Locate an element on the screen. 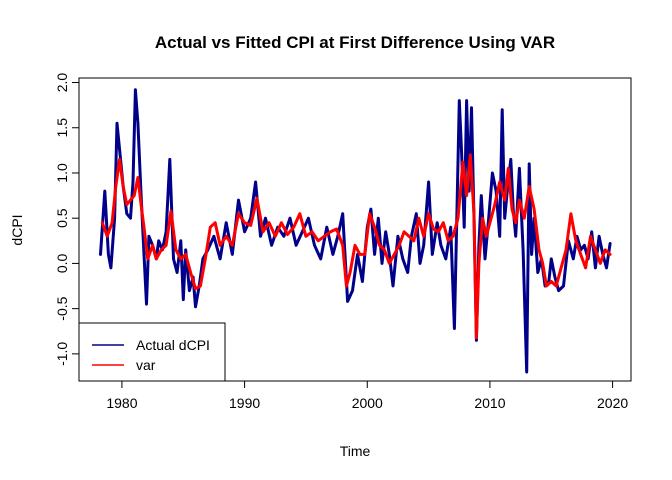  y-tick-label: 1.0 is located at coordinates (62, 173).